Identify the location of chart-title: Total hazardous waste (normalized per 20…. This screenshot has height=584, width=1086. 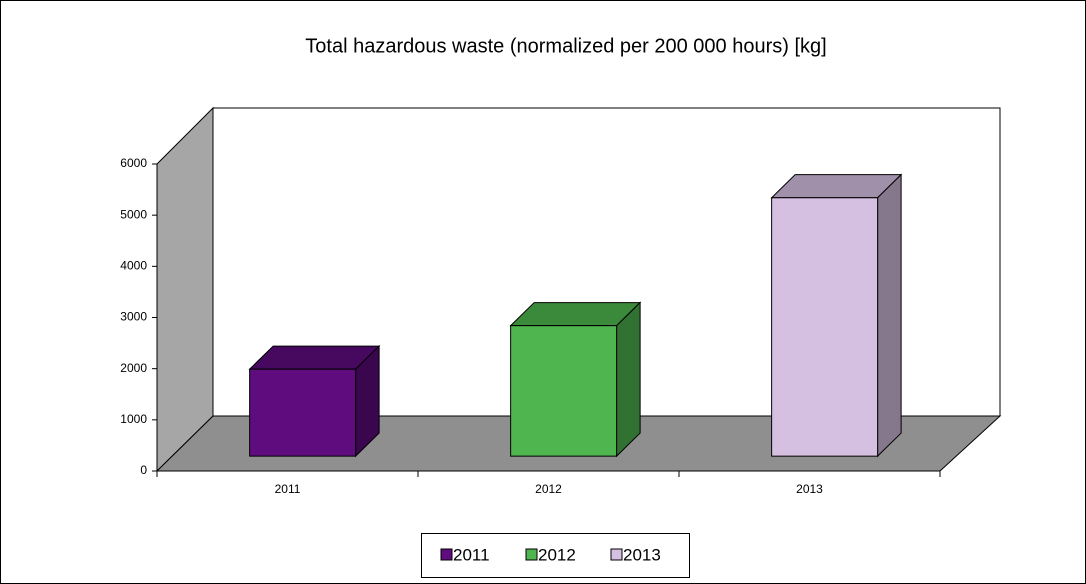
(565, 46).